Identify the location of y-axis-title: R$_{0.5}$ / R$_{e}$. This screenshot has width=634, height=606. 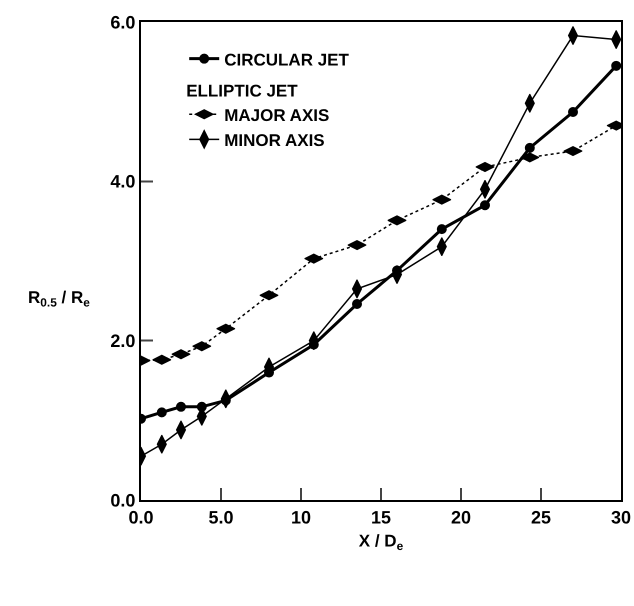
(59, 299).